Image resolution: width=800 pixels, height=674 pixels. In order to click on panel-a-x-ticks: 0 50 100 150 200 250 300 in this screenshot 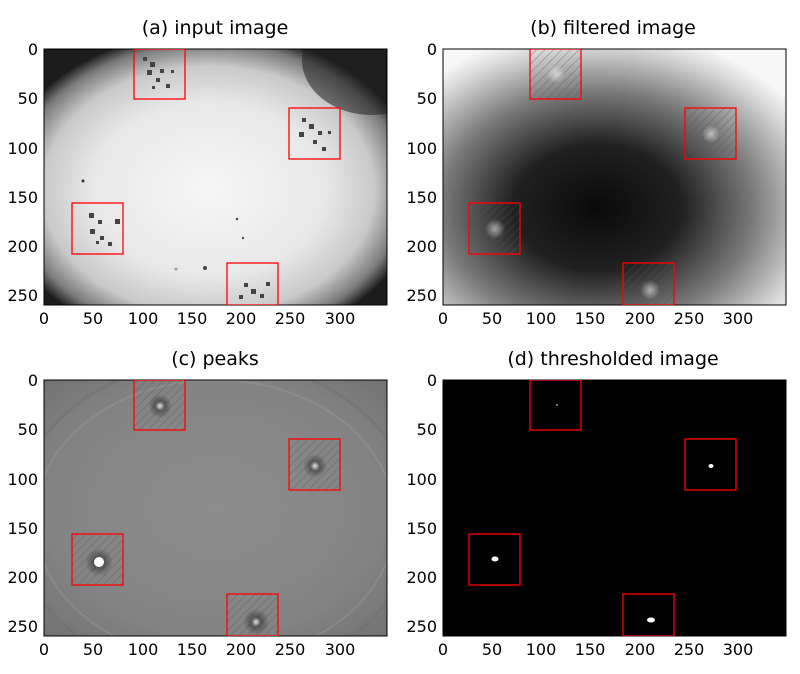, I will do `click(197, 318)`.